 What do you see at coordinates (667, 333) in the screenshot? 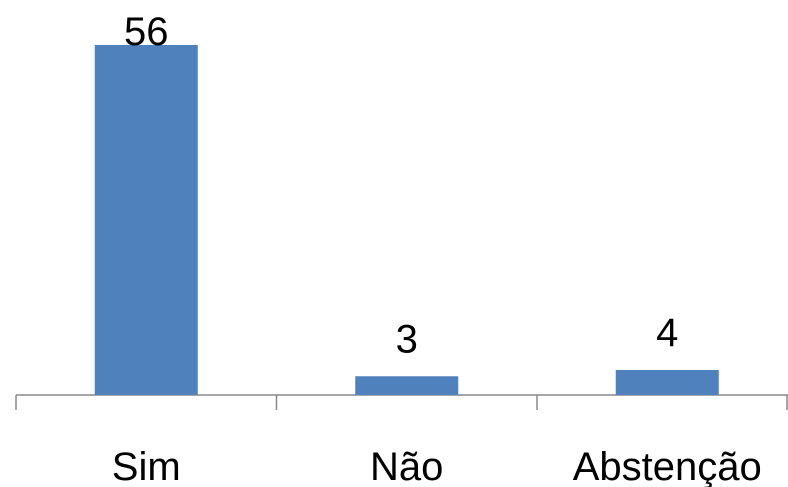
I see `data-label: 4` at bounding box center [667, 333].